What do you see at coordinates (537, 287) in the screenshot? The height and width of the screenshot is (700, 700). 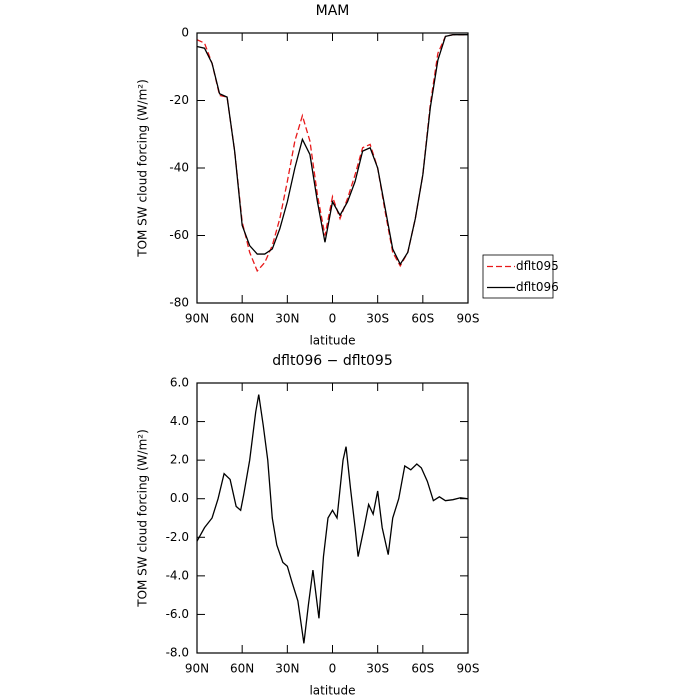 I see `legend-label: dflt096` at bounding box center [537, 287].